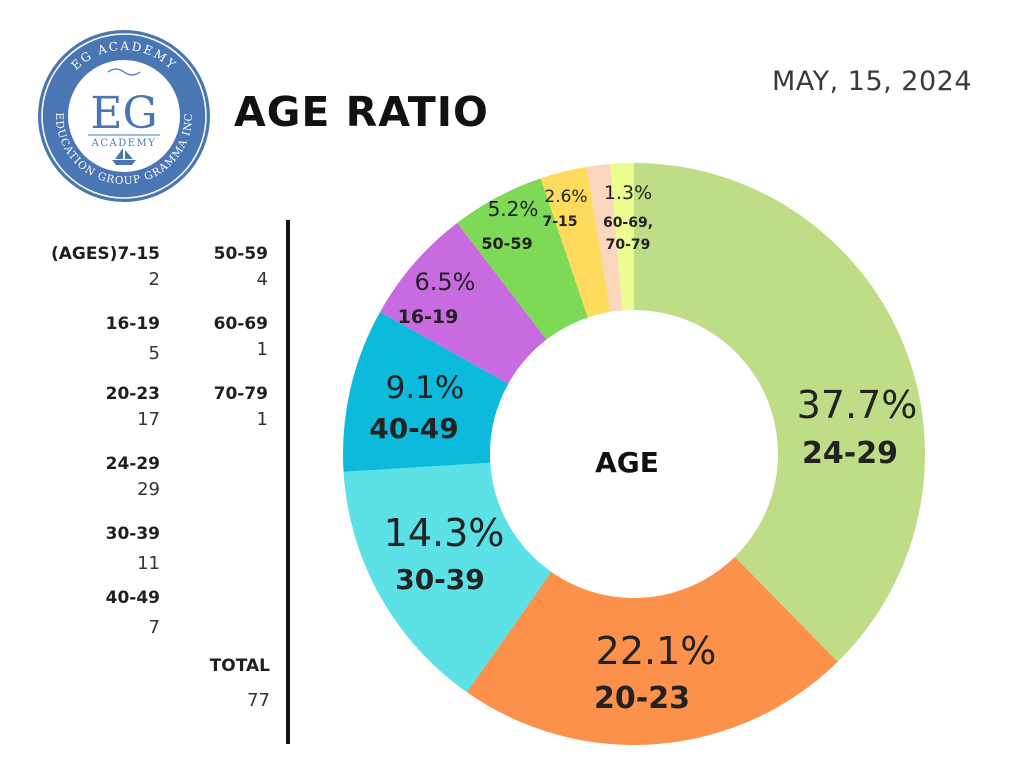 The image size is (1024, 768). What do you see at coordinates (262, 279) in the screenshot?
I see `age-group-count: 4` at bounding box center [262, 279].